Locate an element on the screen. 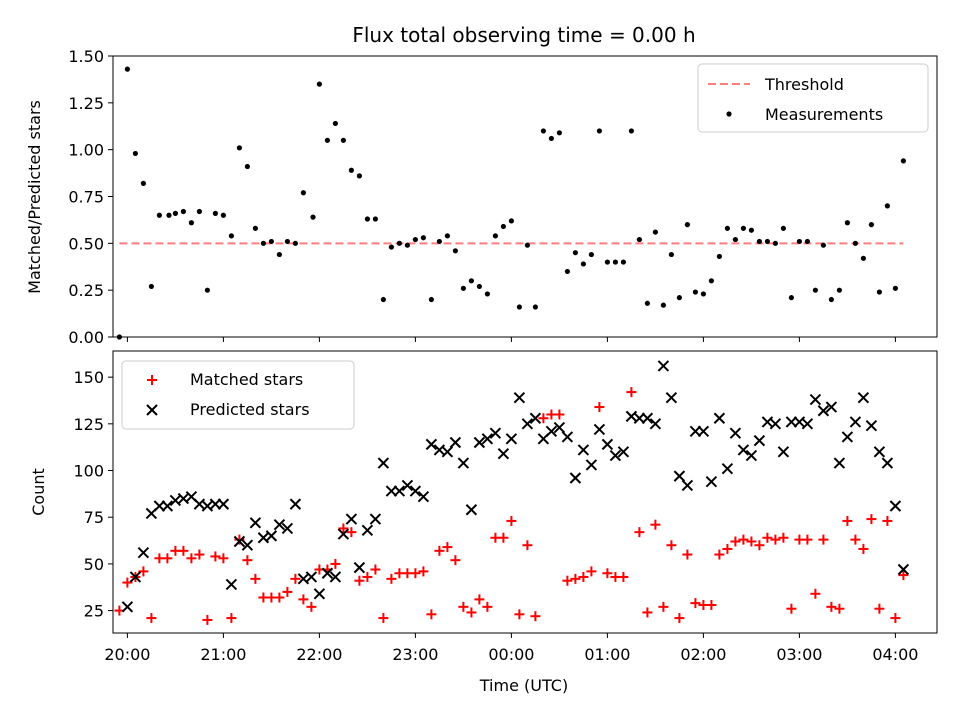  bottom-y-axis: 25 50 75 100 125 150 is located at coordinates (93, 494).